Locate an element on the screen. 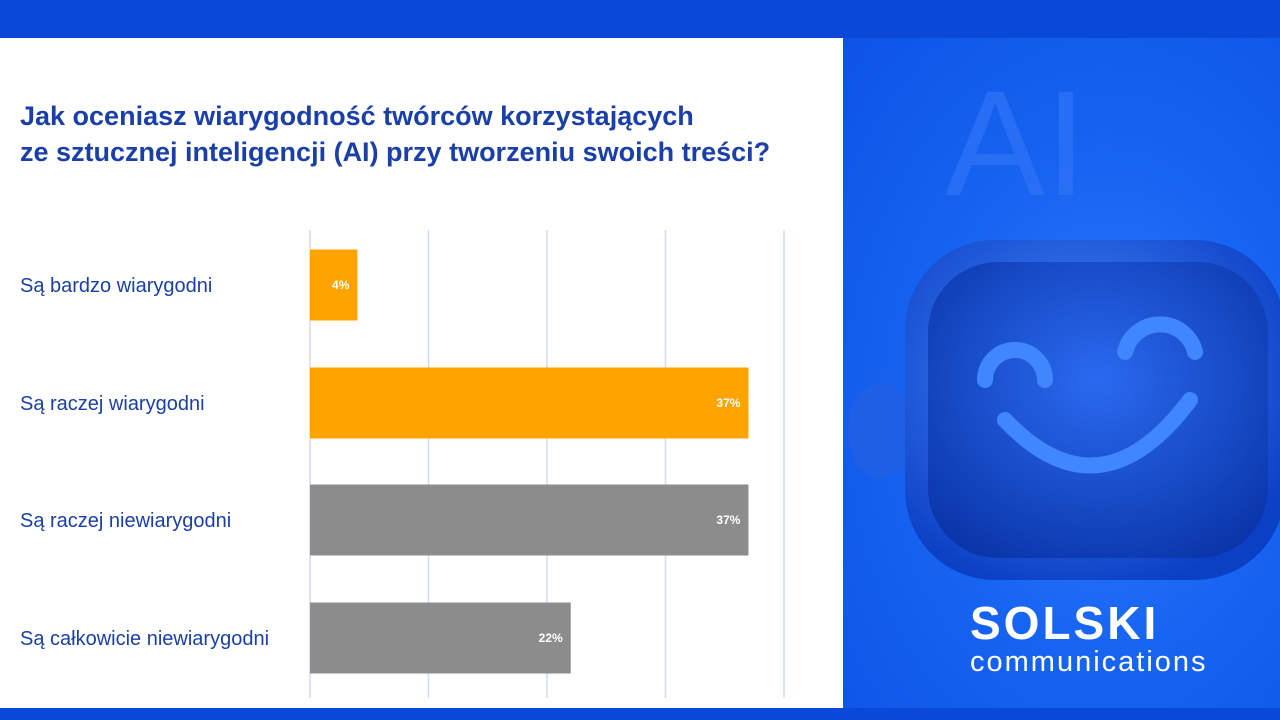 This screenshot has height=720, width=1280. value-label-0: 4% is located at coordinates (341, 285).